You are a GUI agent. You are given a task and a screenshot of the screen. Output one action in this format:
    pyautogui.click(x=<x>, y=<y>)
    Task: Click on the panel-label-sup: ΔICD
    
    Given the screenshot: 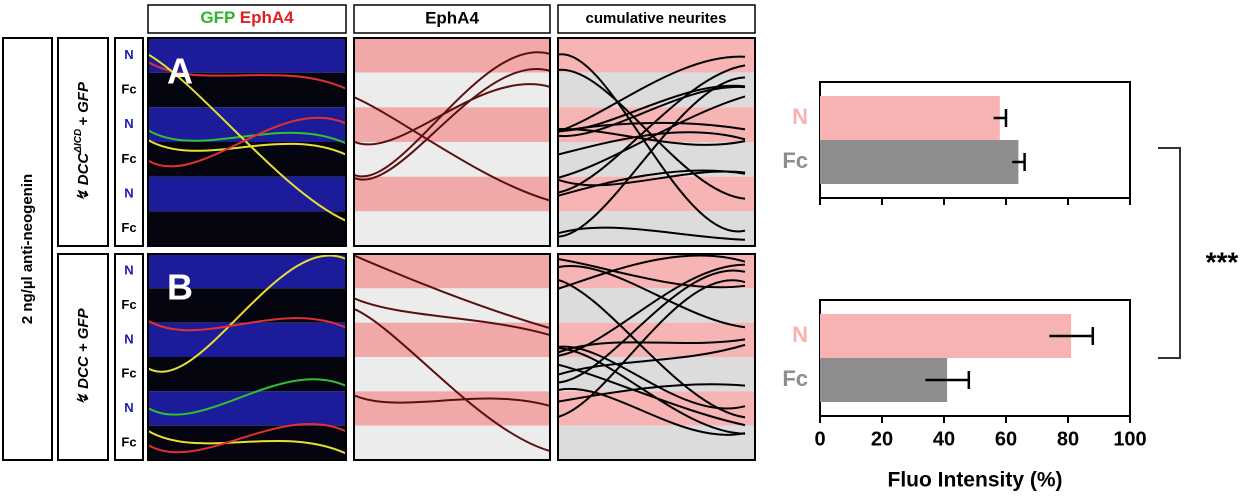 What is the action you would take?
    pyautogui.click(x=78, y=141)
    